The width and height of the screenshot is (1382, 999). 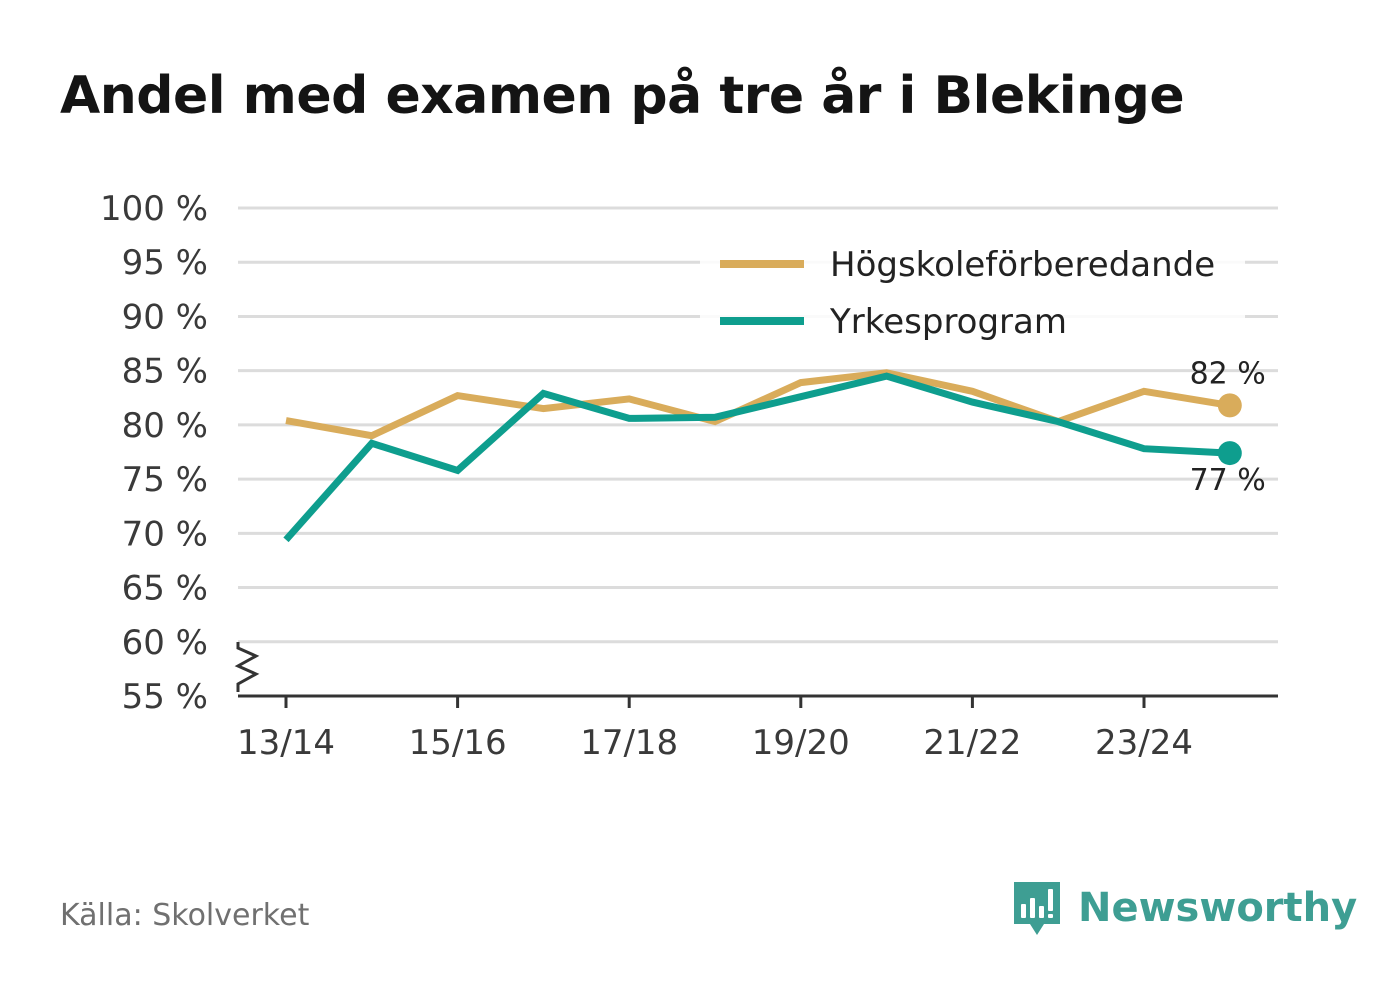 What do you see at coordinates (1037, 908) in the screenshot?
I see `newsworthy-logo-icon` at bounding box center [1037, 908].